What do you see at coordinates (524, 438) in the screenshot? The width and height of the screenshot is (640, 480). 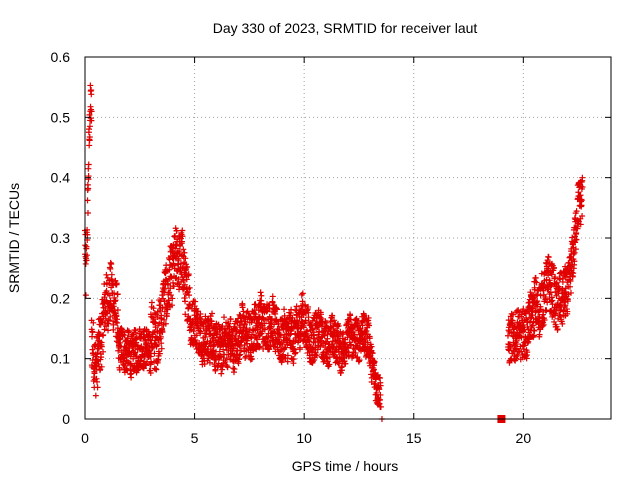 I see `x-tick-label: 20` at bounding box center [524, 438].